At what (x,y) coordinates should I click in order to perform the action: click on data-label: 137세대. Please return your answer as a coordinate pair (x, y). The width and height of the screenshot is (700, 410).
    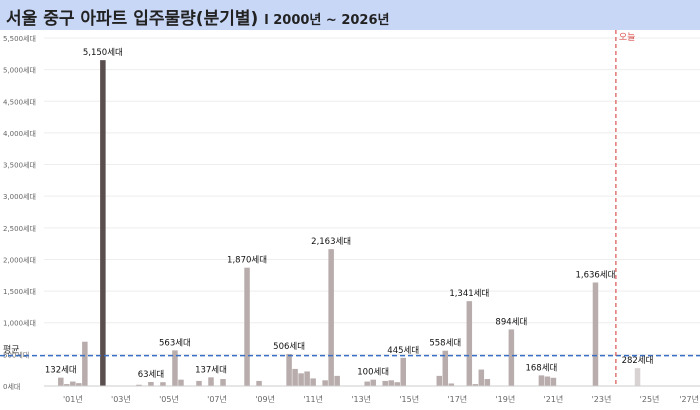
    Looking at the image, I should click on (211, 370).